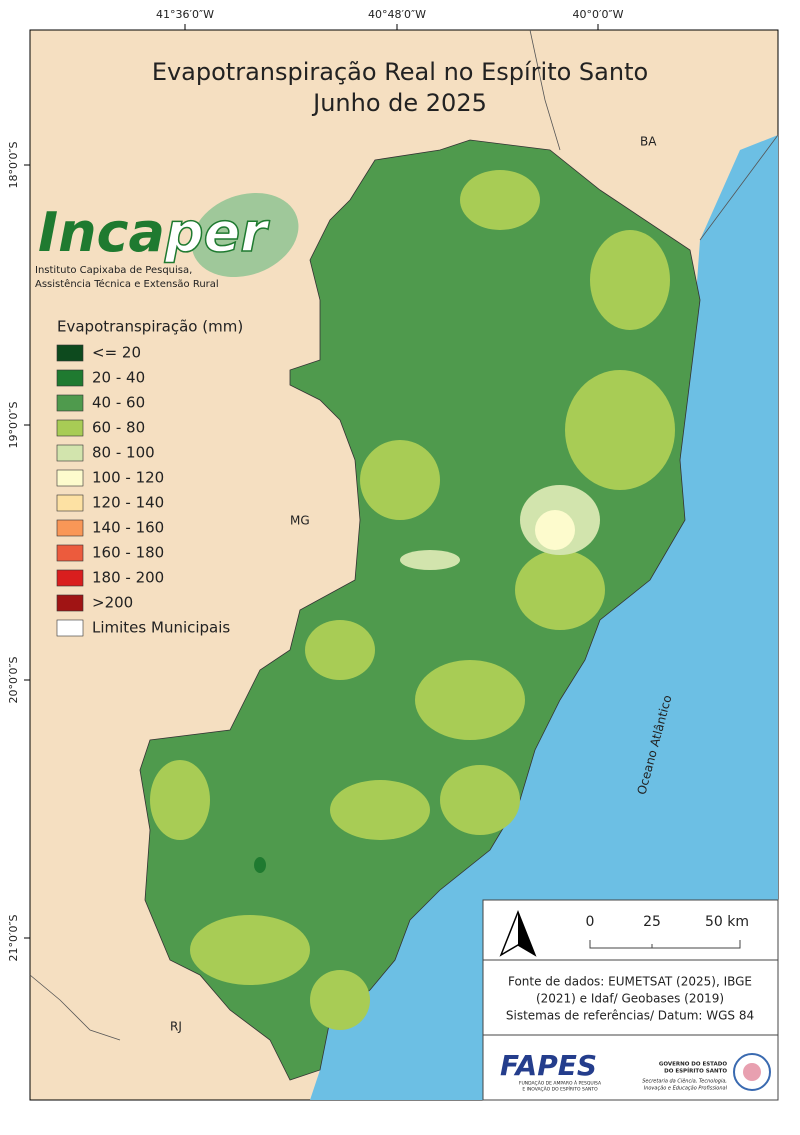  What do you see at coordinates (400, 72) in the screenshot?
I see `title: Evapotranspiração Real no Espírito Santo` at bounding box center [400, 72].